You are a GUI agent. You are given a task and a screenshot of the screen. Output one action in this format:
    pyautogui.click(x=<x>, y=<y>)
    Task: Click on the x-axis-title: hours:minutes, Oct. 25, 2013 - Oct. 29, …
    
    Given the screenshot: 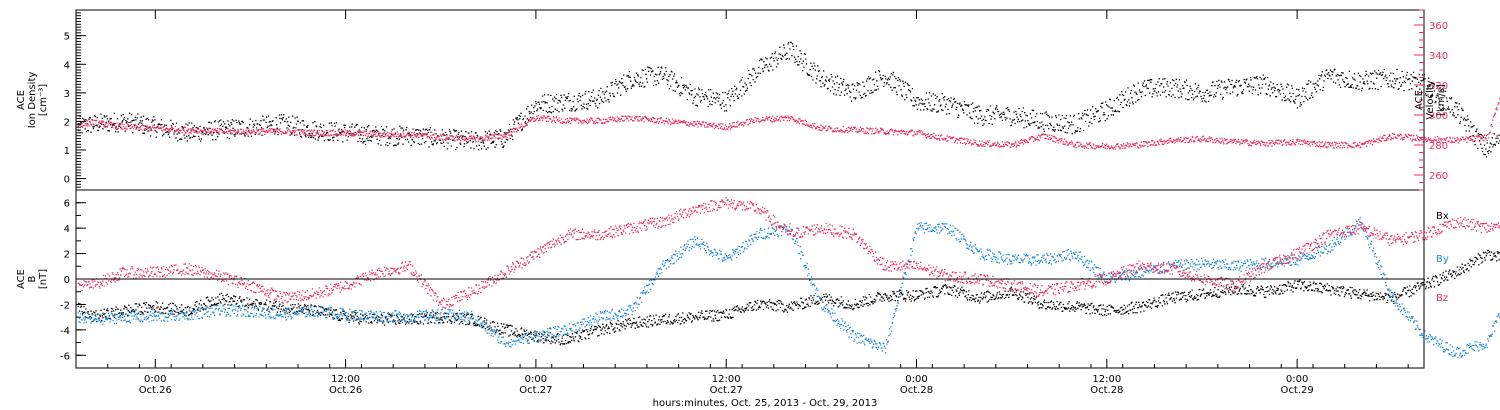 What is the action you would take?
    pyautogui.click(x=765, y=403)
    